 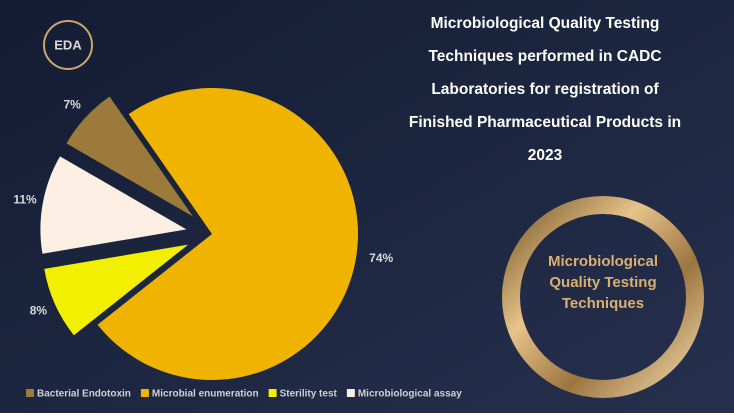 What do you see at coordinates (381, 258) in the screenshot?
I see `data-label: 74%` at bounding box center [381, 258].